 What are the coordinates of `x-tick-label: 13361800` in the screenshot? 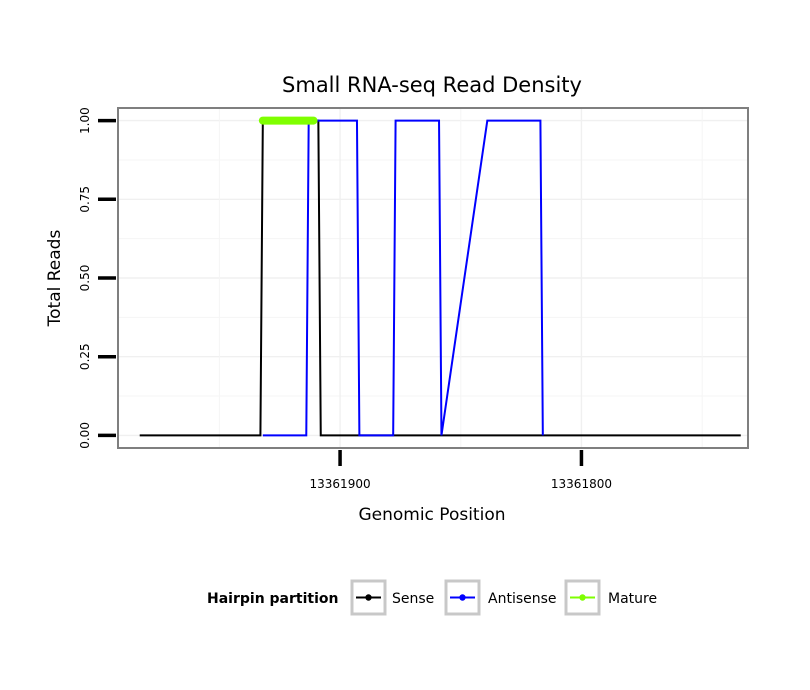 It's located at (581, 484).